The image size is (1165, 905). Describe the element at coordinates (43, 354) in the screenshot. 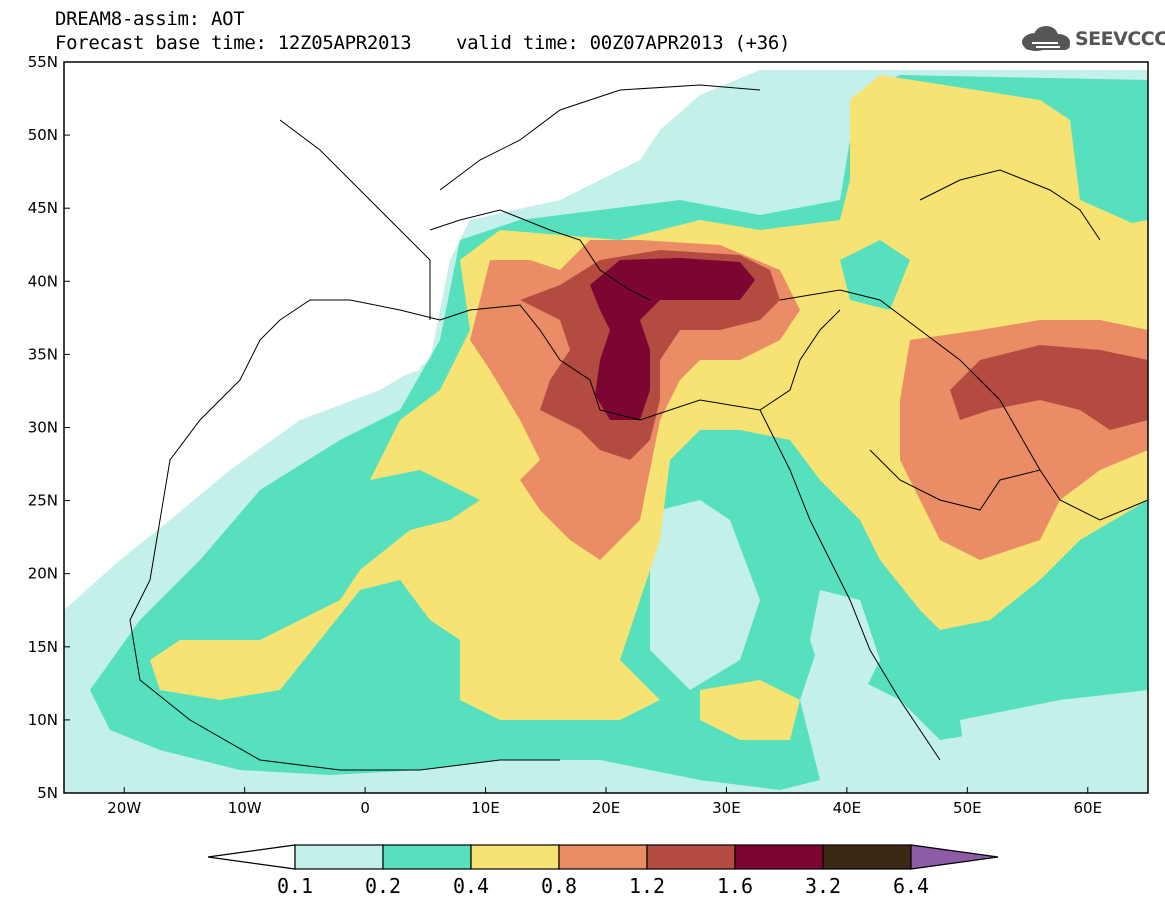

I see `lat-tick-label: 35N` at that location.